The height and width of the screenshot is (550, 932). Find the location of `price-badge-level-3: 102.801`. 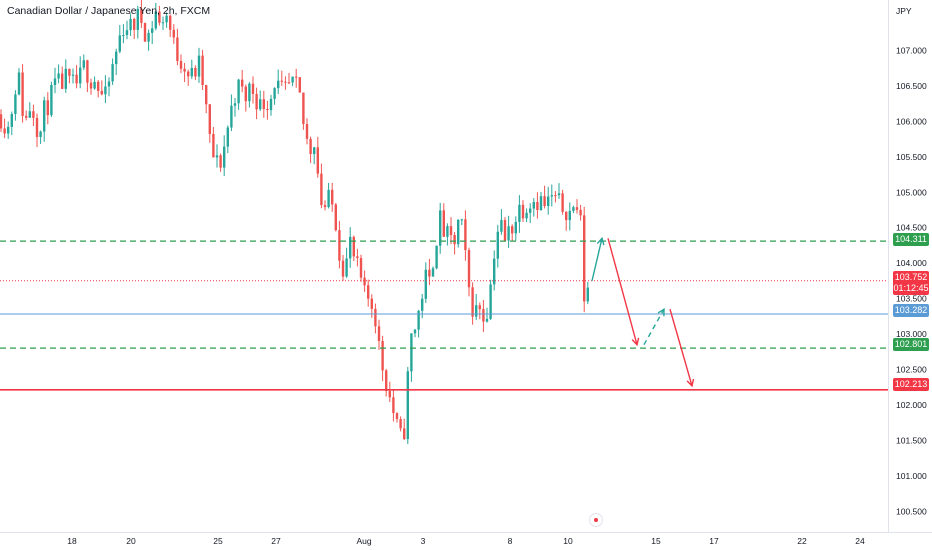

price-badge-level-3: 102.801 is located at coordinates (911, 344).